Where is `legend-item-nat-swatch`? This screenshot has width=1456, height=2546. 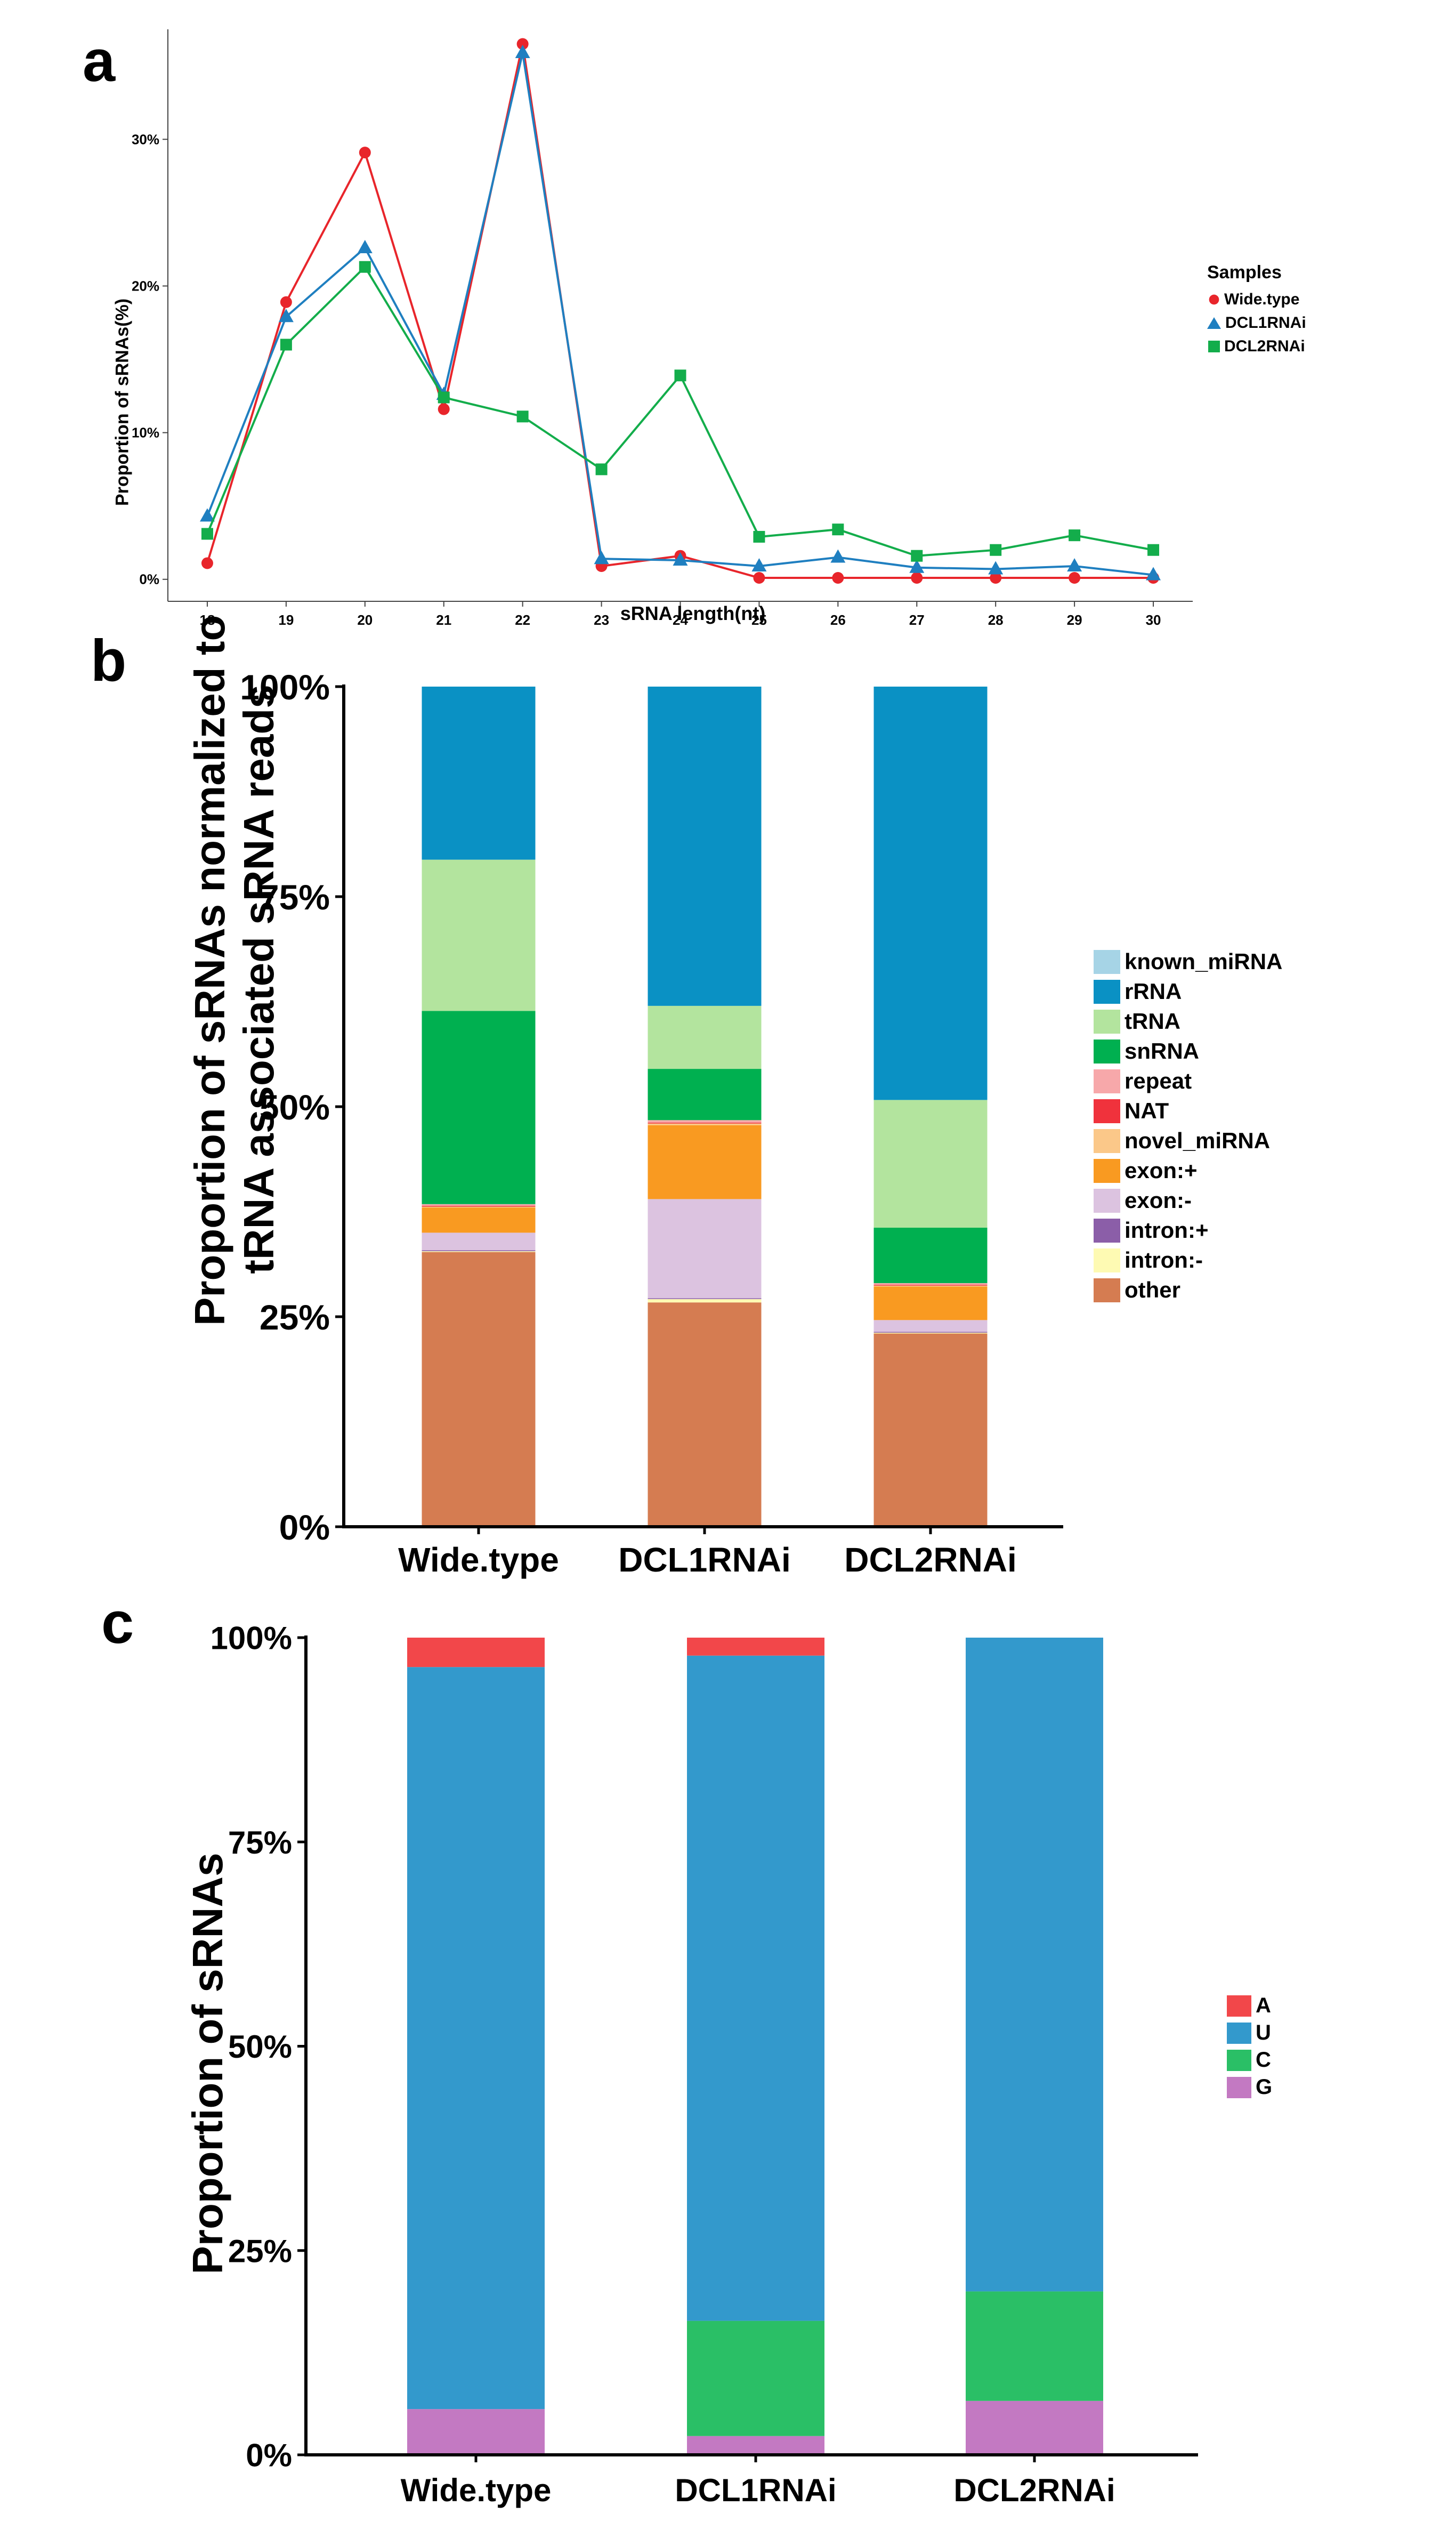
legend-item-nat-swatch is located at coordinates (1107, 1111).